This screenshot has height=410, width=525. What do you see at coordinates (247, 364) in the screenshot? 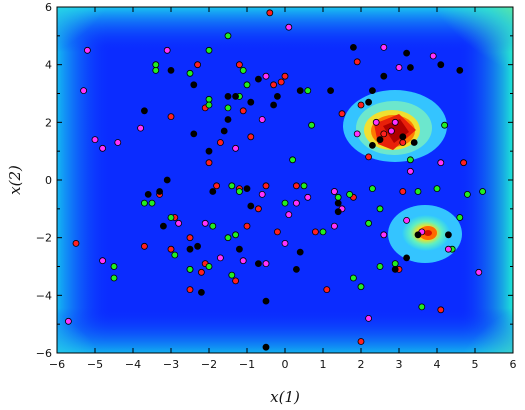
I see `x-tick-label: −1` at bounding box center [247, 364].